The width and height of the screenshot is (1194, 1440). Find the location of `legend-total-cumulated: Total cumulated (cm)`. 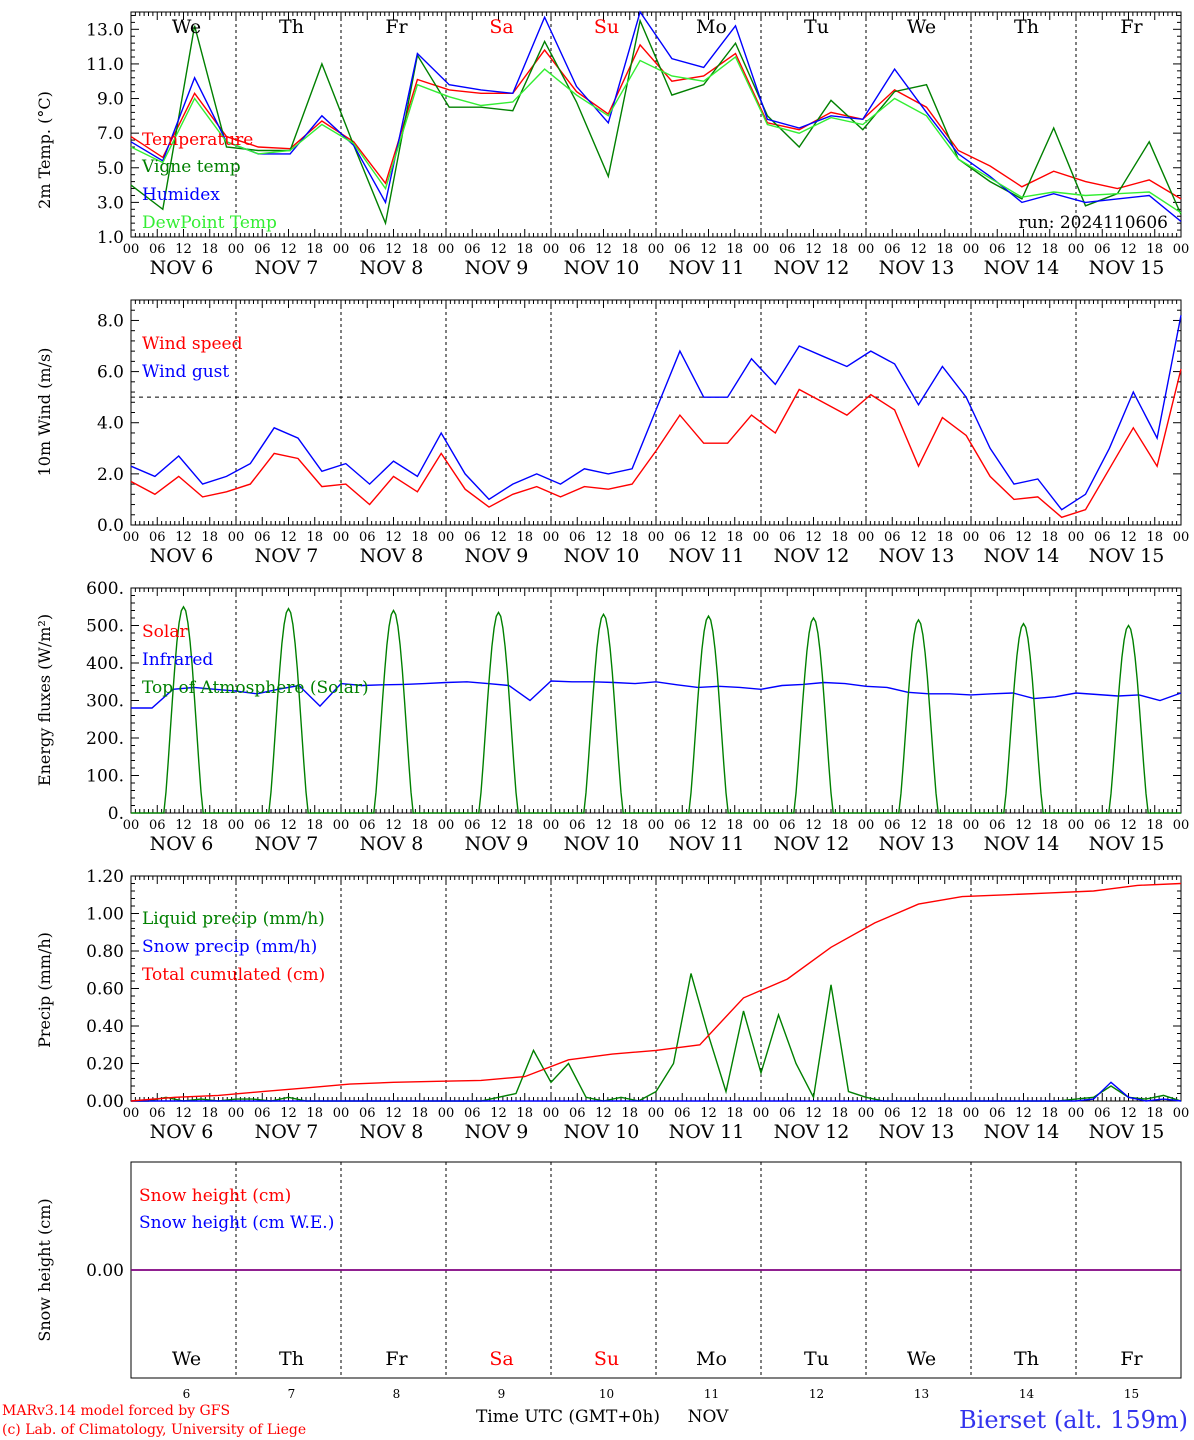

legend-total-cumulated: Total cumulated (cm) is located at coordinates (233, 975).